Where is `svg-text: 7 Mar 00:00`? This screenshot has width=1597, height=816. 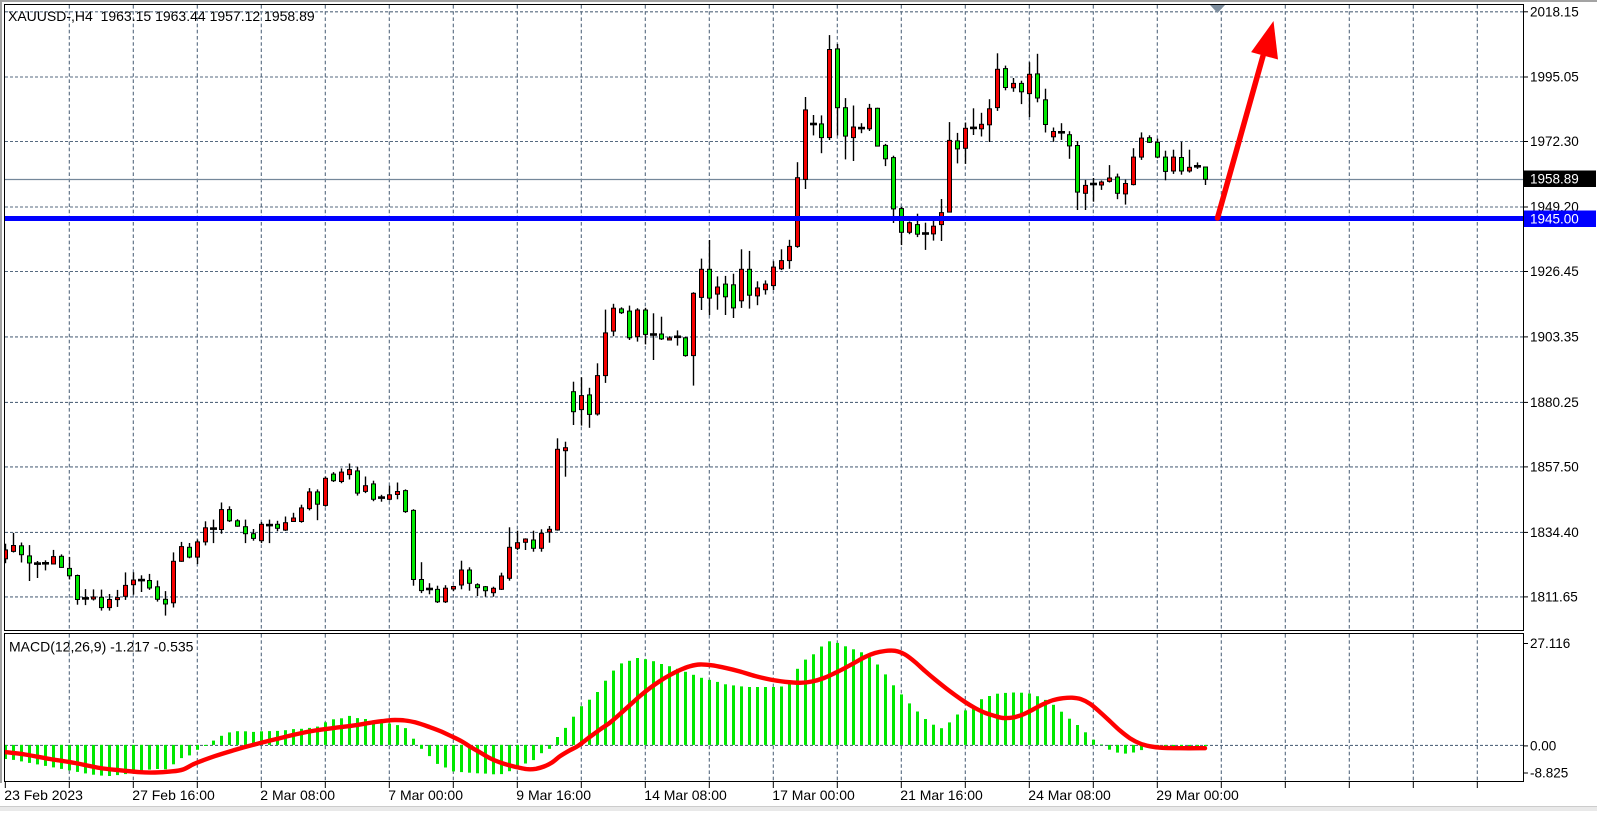 svg-text: 7 Mar 00:00 is located at coordinates (425, 795).